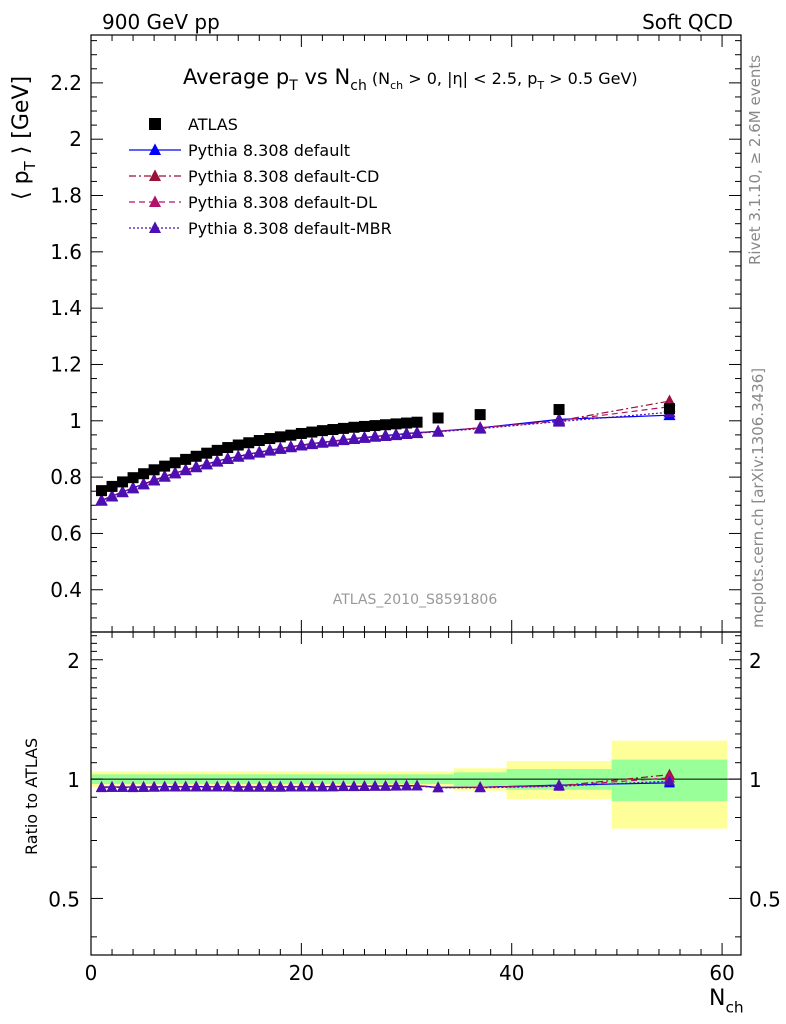  What do you see at coordinates (91, 973) in the screenshot?
I see `x-tick-label: 0` at bounding box center [91, 973].